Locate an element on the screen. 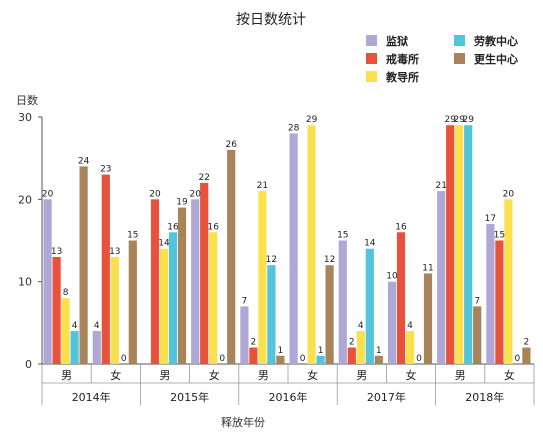 The image size is (543, 435). group-label: 2015年 is located at coordinates (189, 397).